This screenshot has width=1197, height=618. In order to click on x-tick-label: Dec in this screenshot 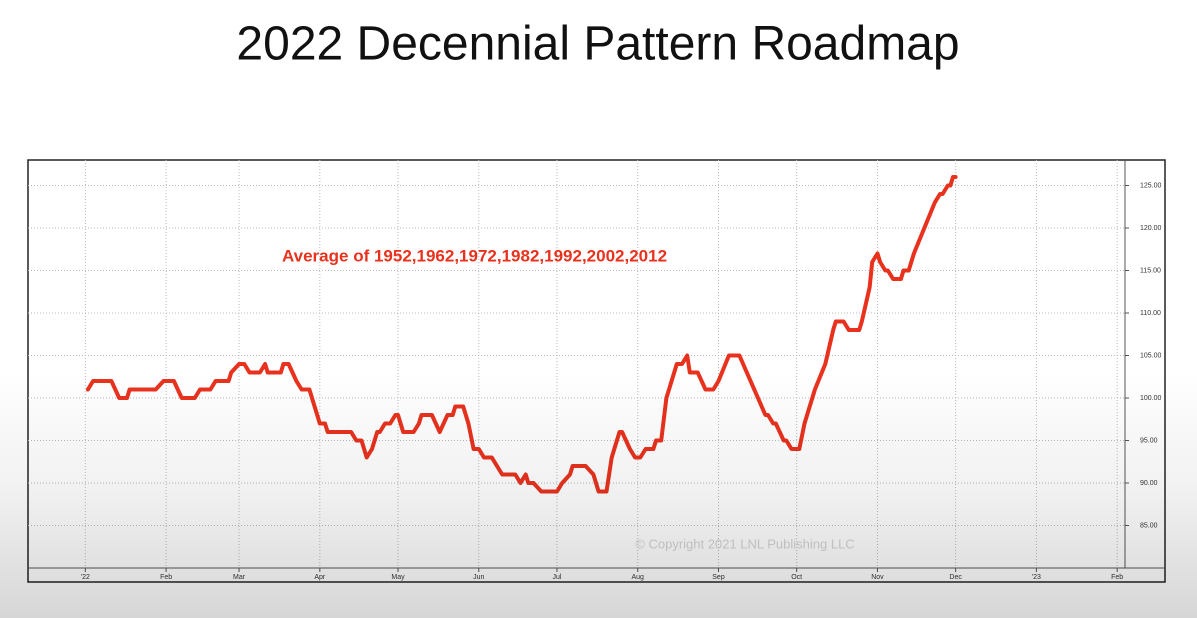, I will do `click(955, 577)`.